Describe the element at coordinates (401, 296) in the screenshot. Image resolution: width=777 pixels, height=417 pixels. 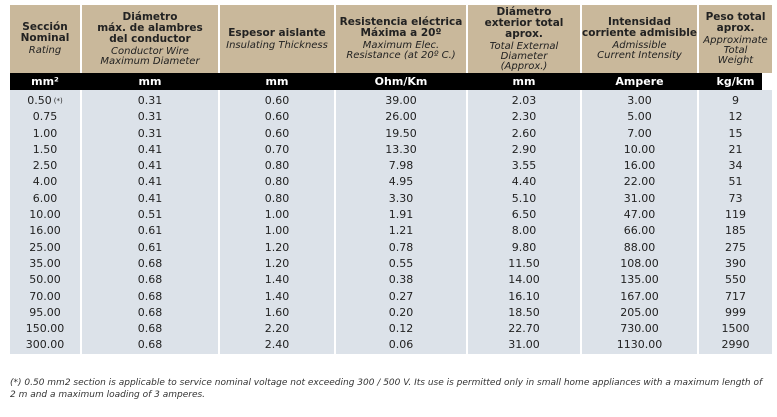
I see `data-cell: 0.27` at that location.